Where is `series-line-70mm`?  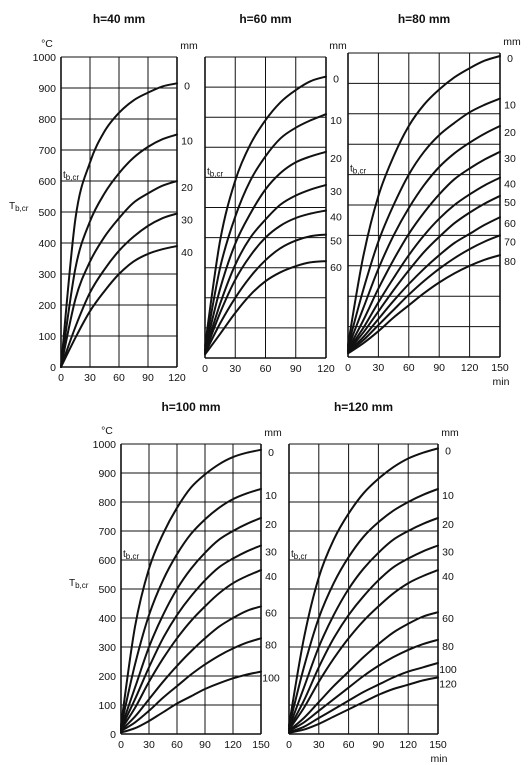
series-line-70mm is located at coordinates (424, 294).